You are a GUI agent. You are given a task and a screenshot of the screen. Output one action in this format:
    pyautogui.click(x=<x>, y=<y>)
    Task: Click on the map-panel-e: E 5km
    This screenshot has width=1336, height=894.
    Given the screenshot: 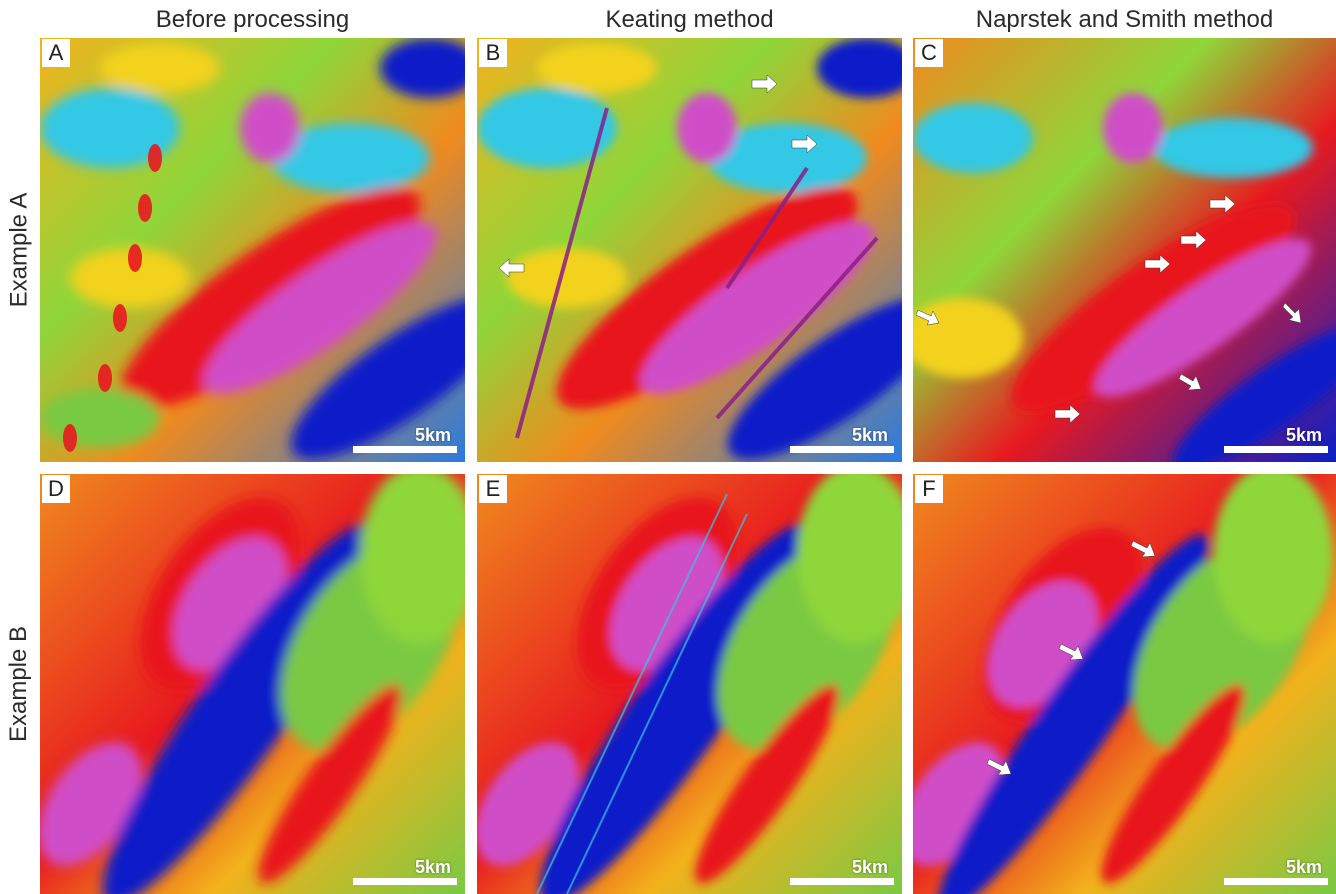 What is the action you would take?
    pyautogui.click(x=689, y=684)
    